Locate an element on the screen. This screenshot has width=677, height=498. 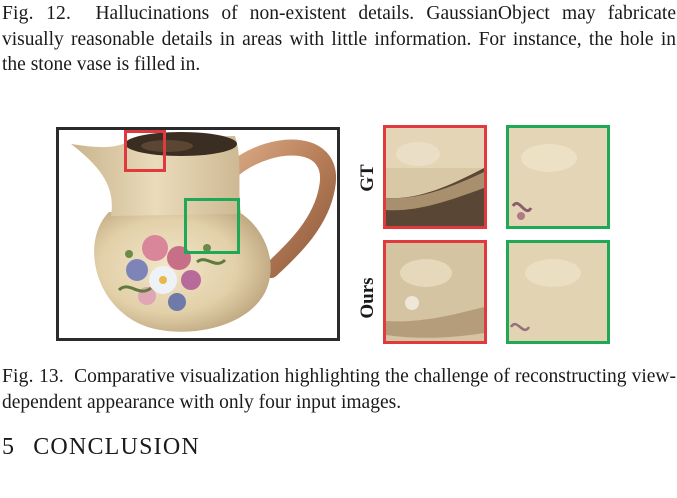
section-number: 5 is located at coordinates (9, 447).